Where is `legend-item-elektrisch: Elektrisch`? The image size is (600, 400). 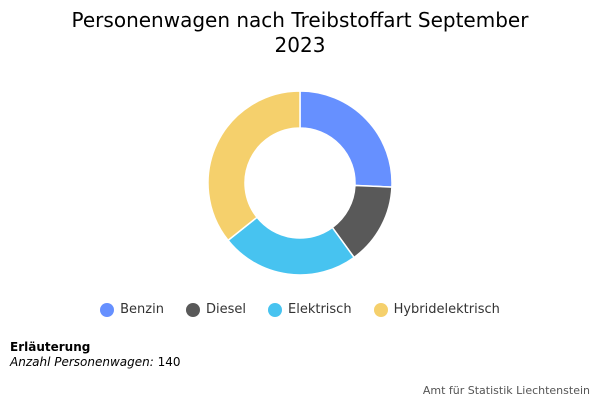
legend-item-elektrisch: Elektrisch is located at coordinates (310, 309).